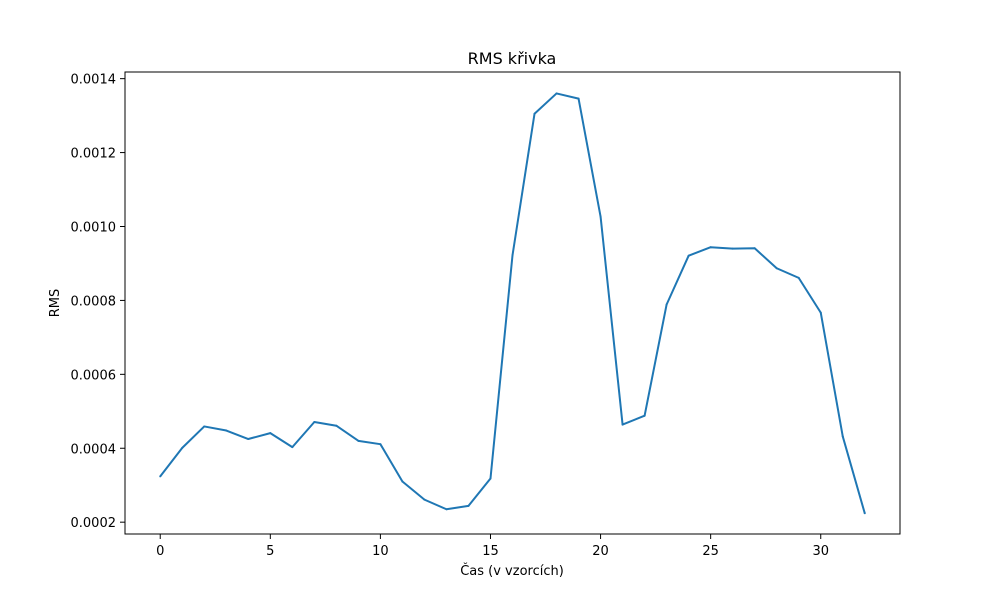 The image size is (1000, 600). I want to click on x-tick-label: 0, so click(160, 551).